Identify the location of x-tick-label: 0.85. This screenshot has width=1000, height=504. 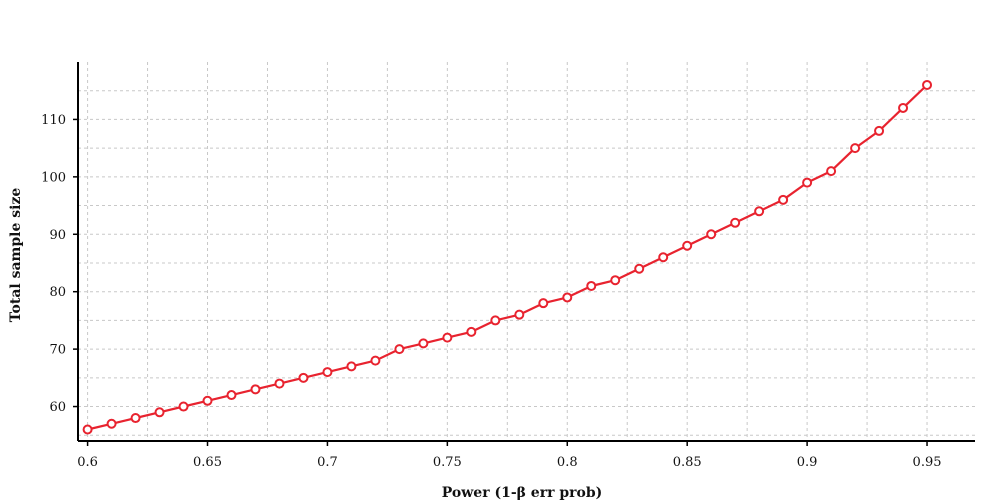
(687, 462).